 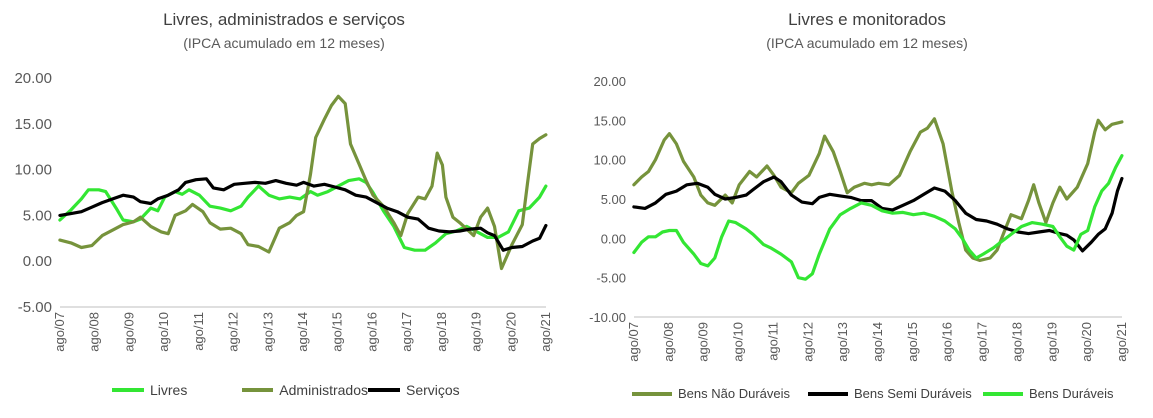 What do you see at coordinates (323, 390) in the screenshot?
I see `legend-label-administrados: Administrados` at bounding box center [323, 390].